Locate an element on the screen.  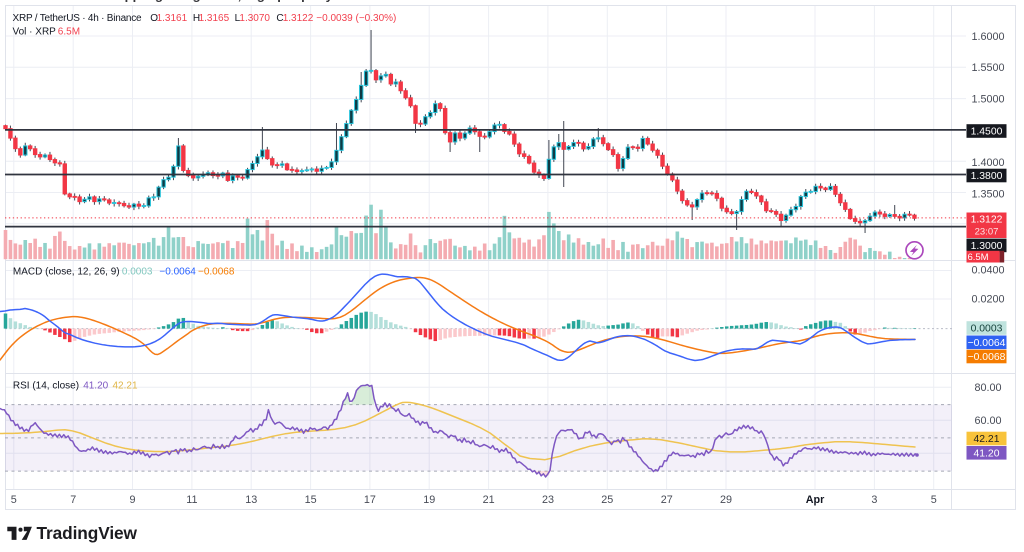
svg-text: 17 is located at coordinates (370, 500).